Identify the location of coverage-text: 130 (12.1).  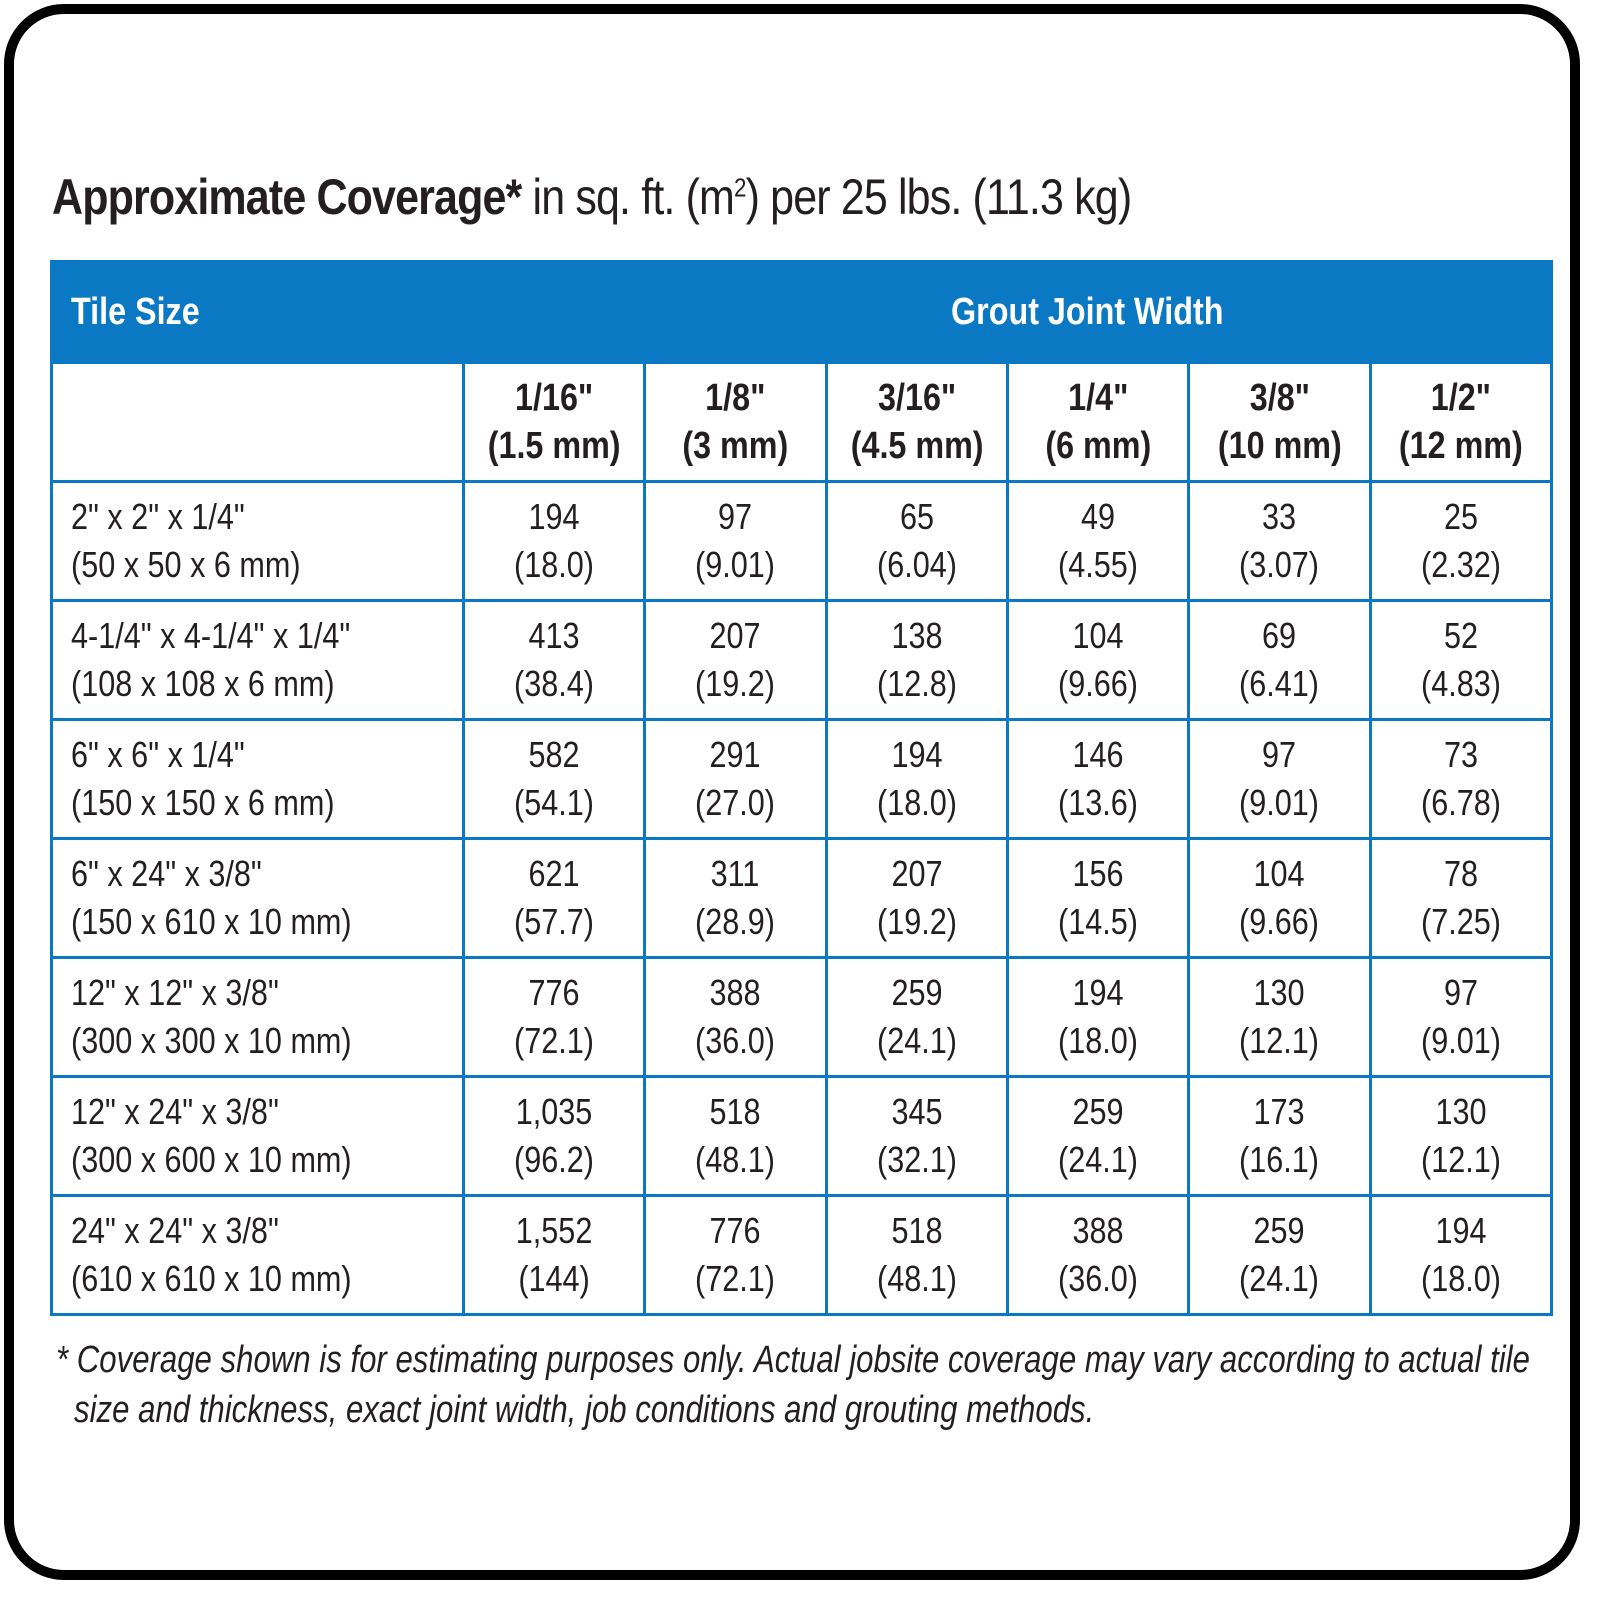
(1280, 1017).